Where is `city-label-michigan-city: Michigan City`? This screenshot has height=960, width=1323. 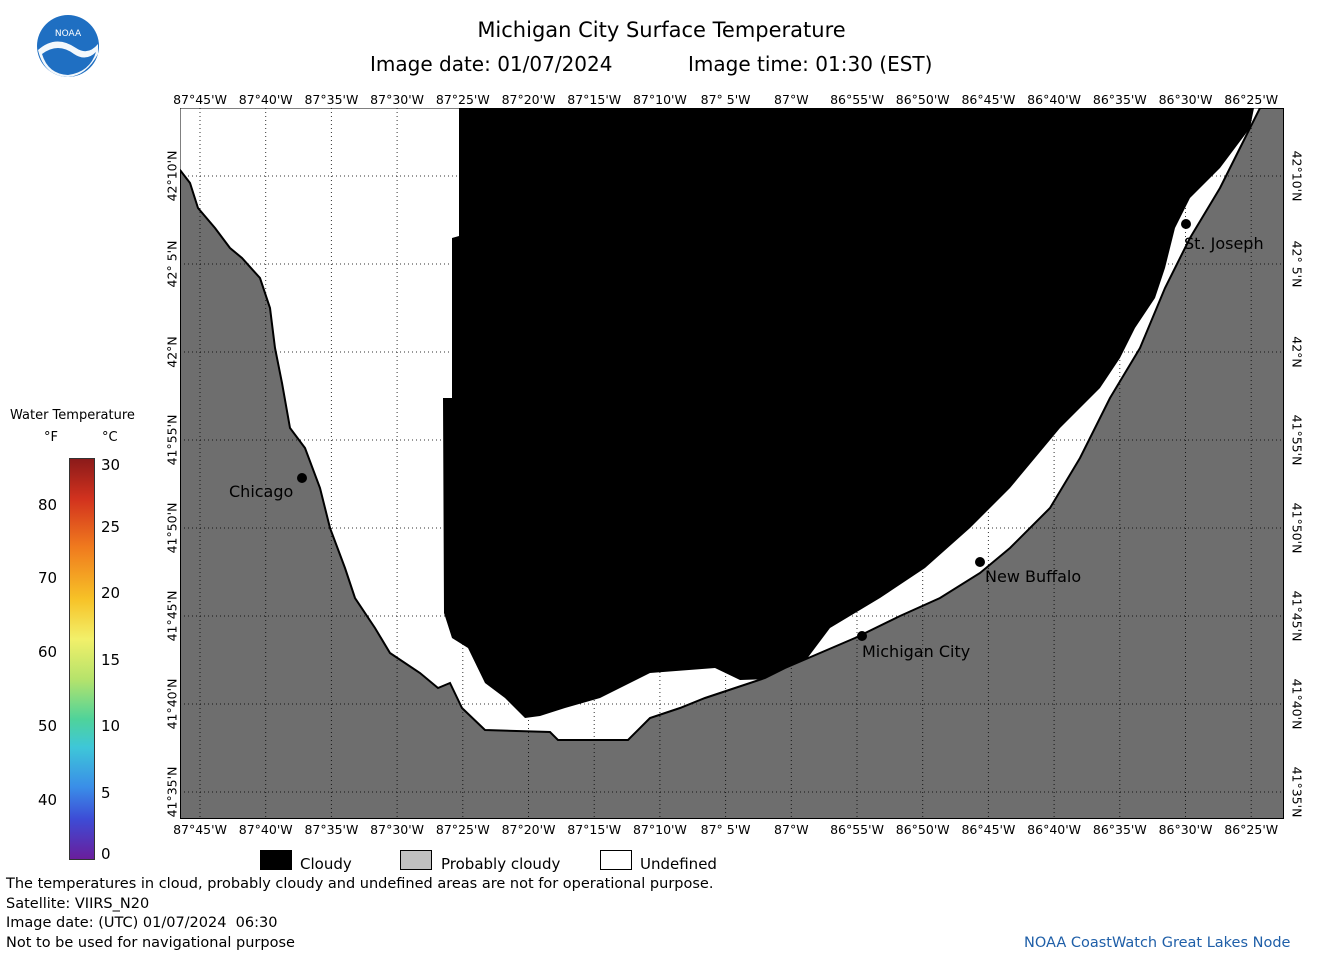
city-label-michigan-city: Michigan City is located at coordinates (916, 651).